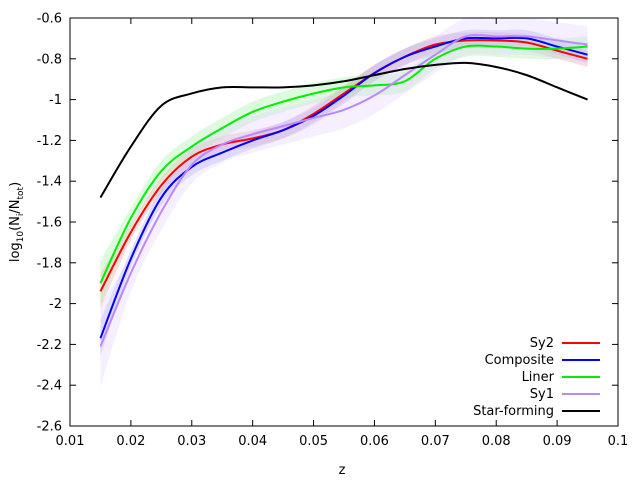 This screenshot has width=640, height=484. Describe the element at coordinates (49, 345) in the screenshot. I see `y-tick-label: -2.2` at that location.